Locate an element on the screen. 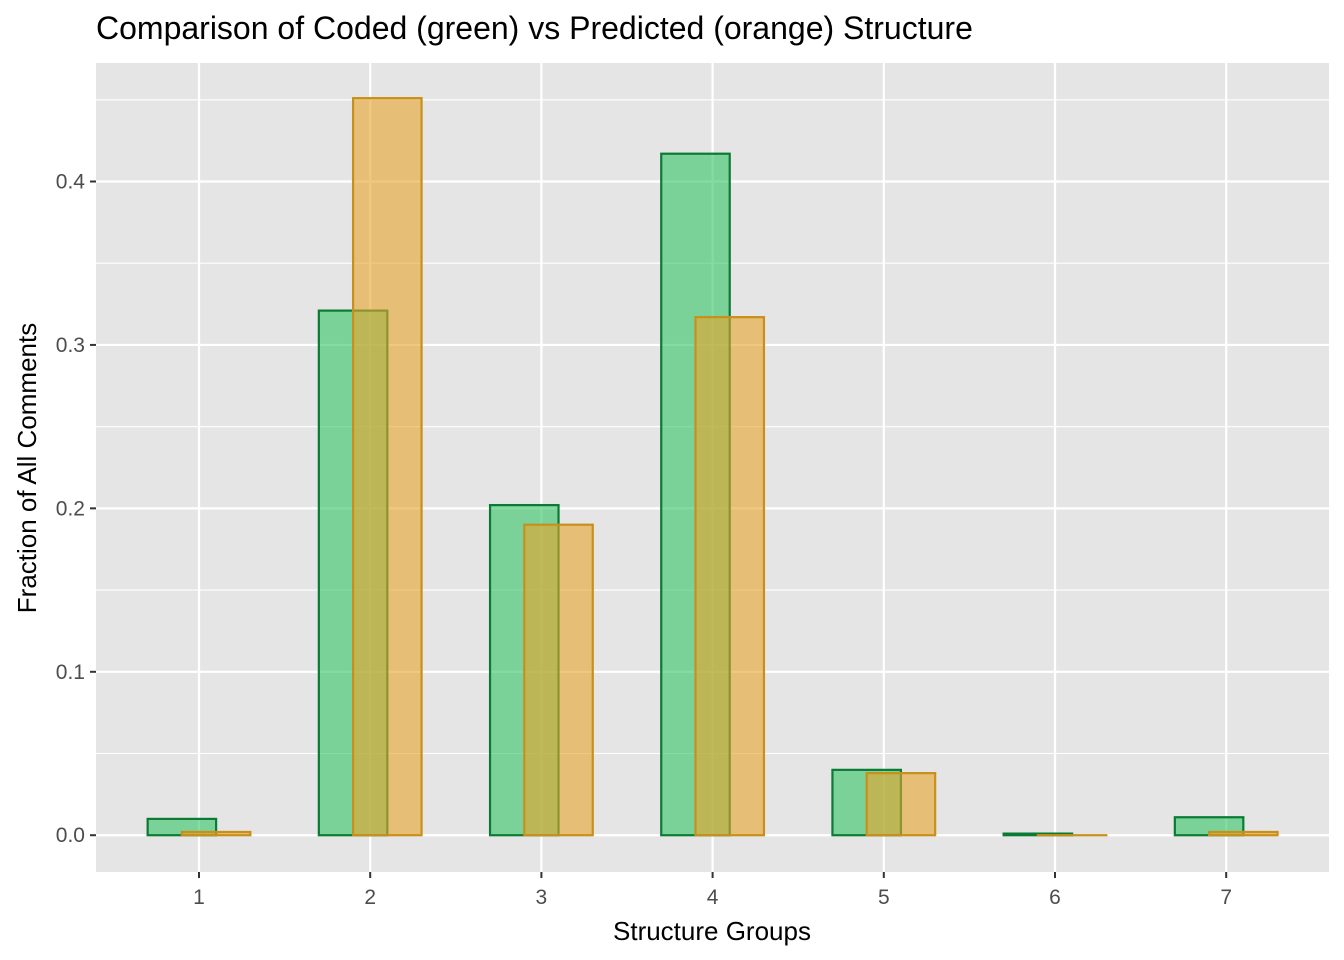  y-tick-label: 0.3 is located at coordinates (70, 345).